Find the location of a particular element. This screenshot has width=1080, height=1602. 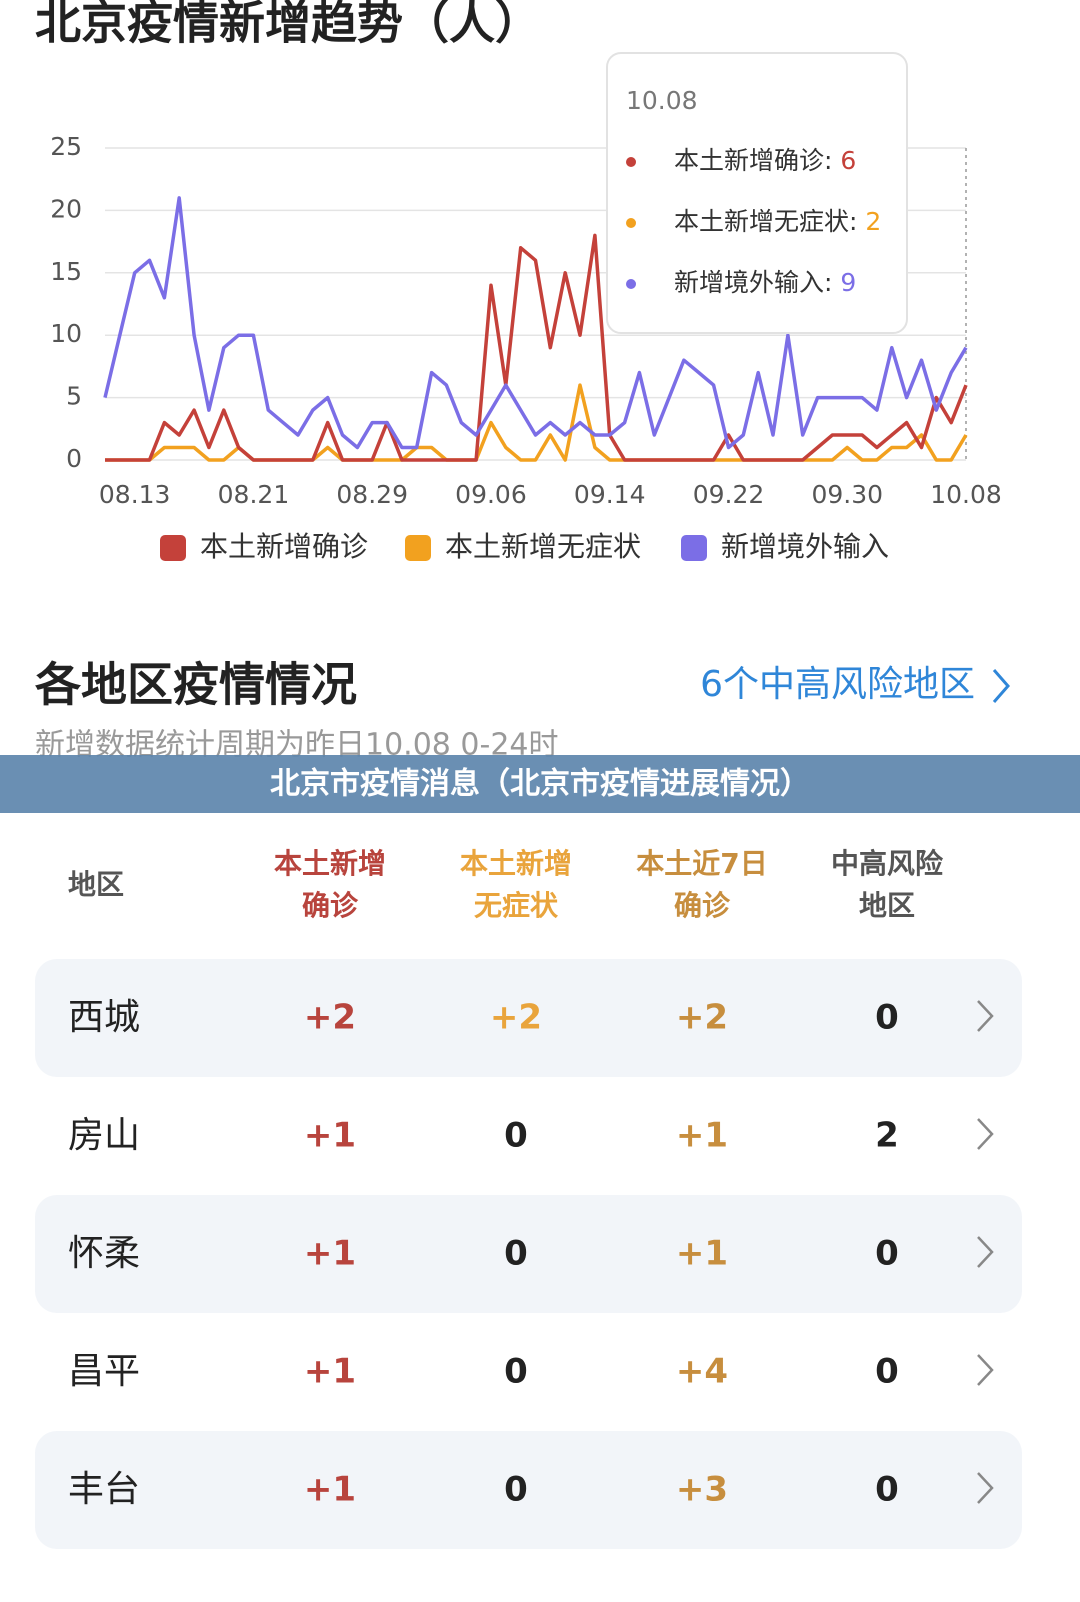

banner-bg is located at coordinates (540, 784).